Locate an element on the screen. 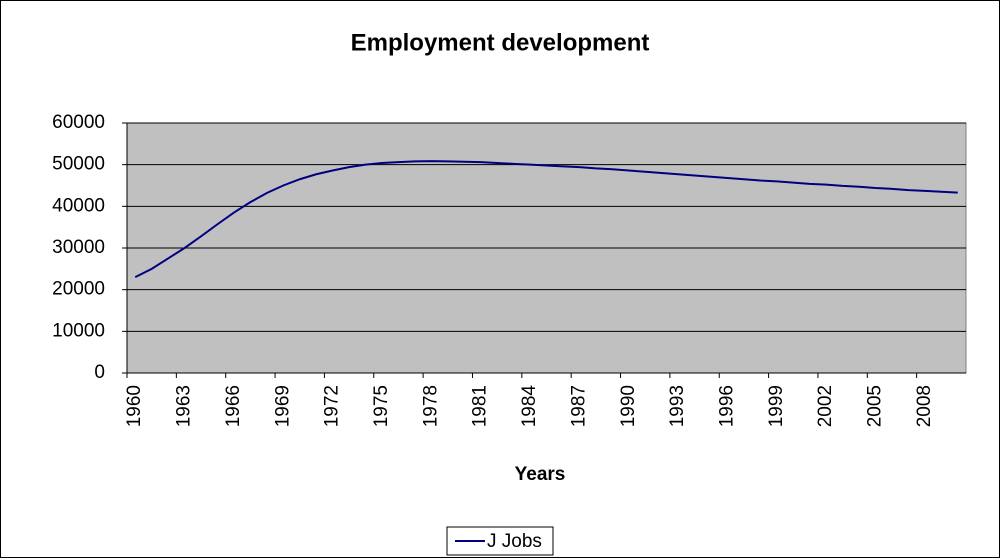 This screenshot has height=559, width=1001. y-tick-label: 0 is located at coordinates (99, 372).